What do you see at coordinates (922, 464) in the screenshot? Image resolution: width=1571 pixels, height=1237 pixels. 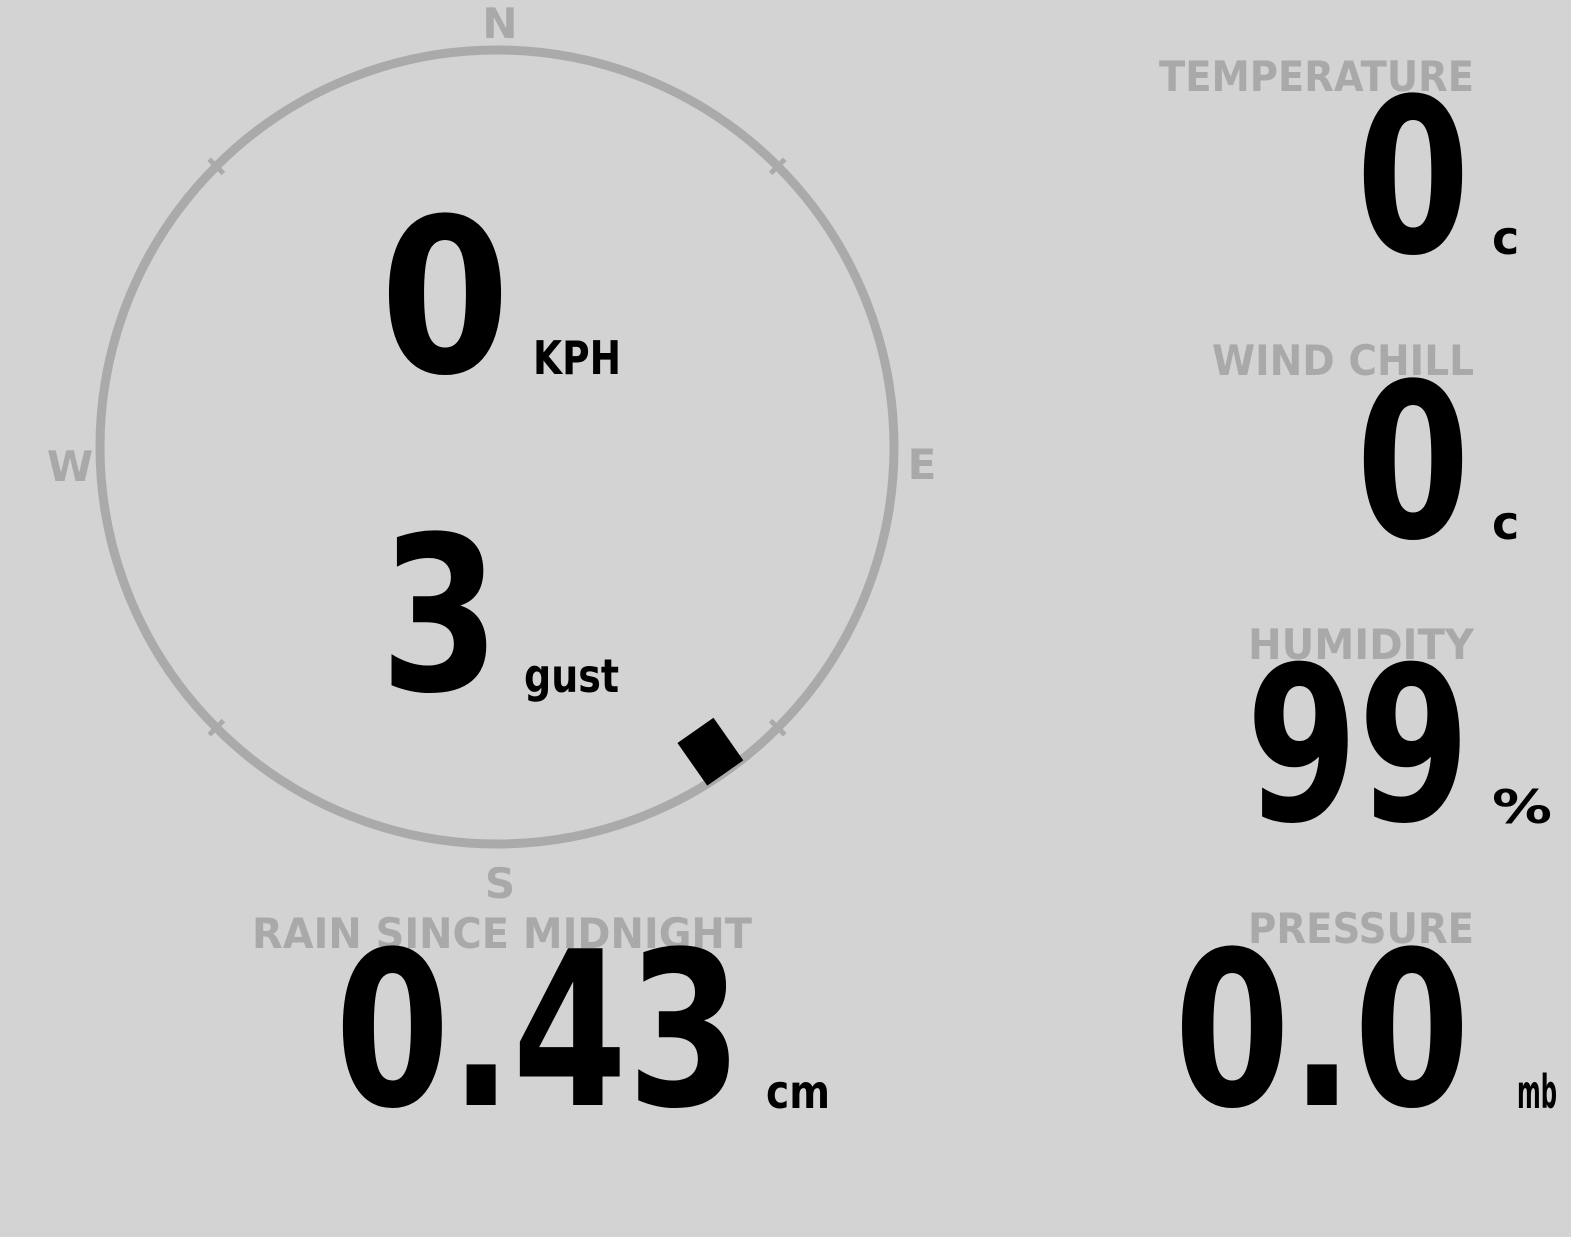 I see `compass-east: E` at bounding box center [922, 464].